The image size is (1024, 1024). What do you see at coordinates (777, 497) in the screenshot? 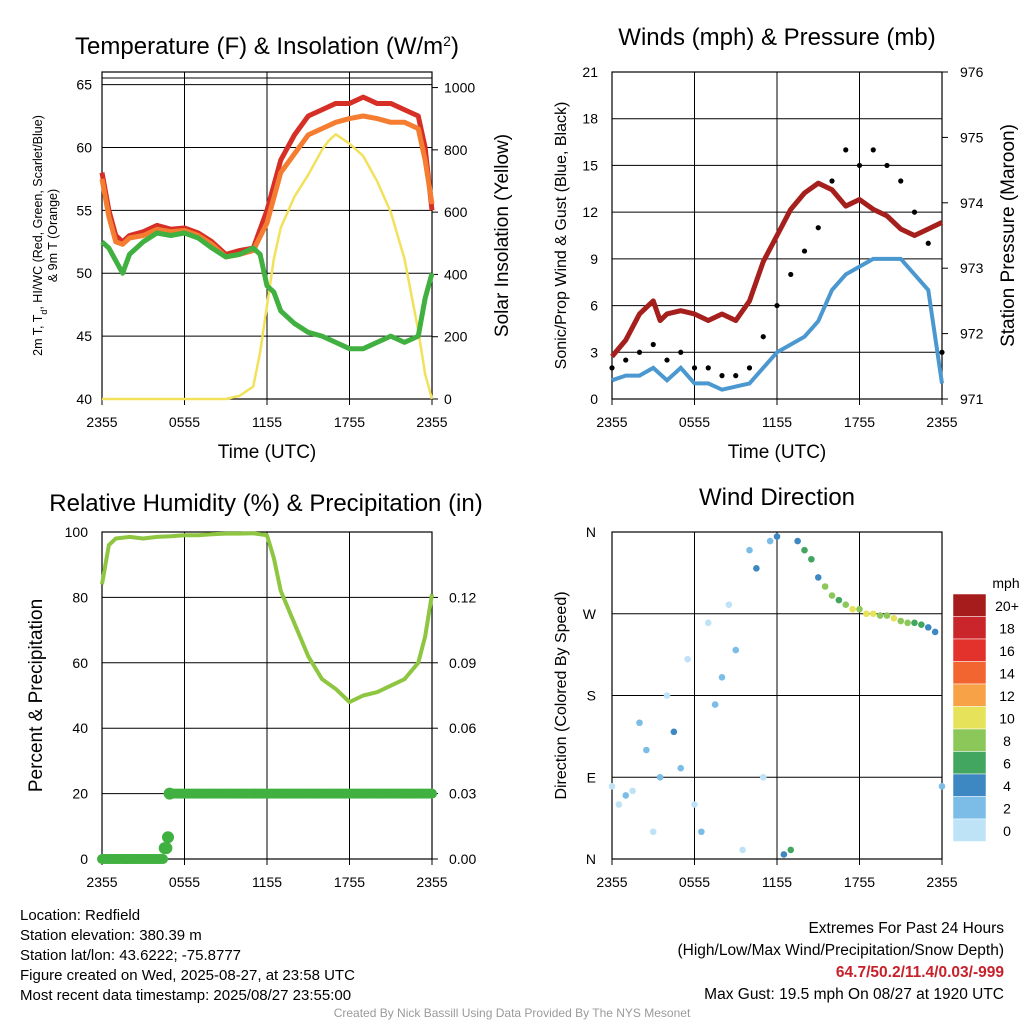
I see `chart-title: Wind Direction` at bounding box center [777, 497].